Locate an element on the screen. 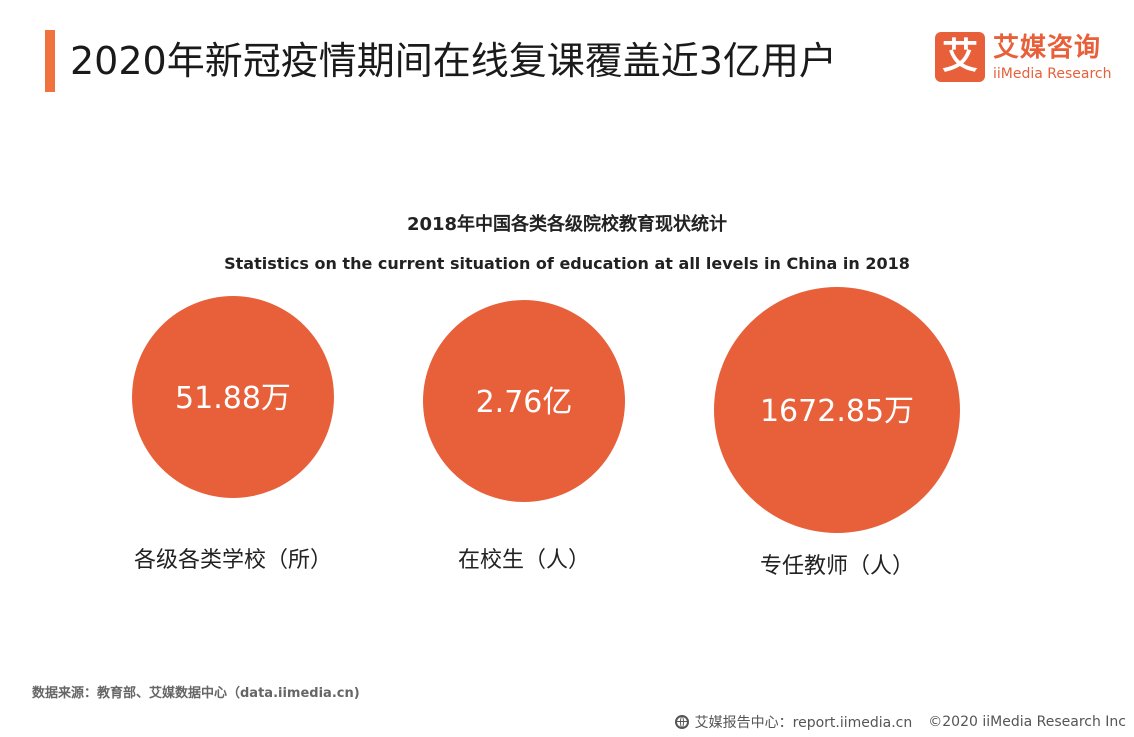  iimedia-logo: 艾 艾媒咨询 iiMedia Research is located at coordinates (1030, 59).